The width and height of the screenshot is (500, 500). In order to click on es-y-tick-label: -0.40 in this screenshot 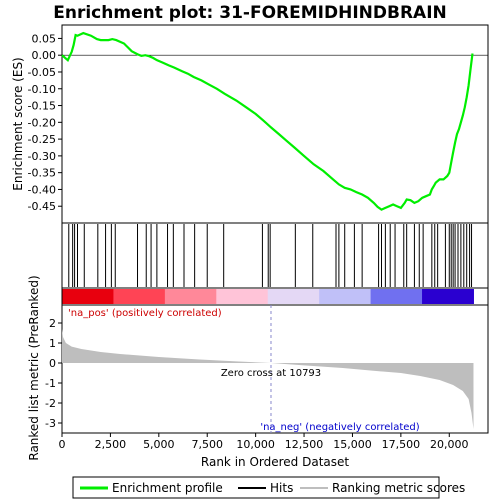, I will do `click(42, 189)`.